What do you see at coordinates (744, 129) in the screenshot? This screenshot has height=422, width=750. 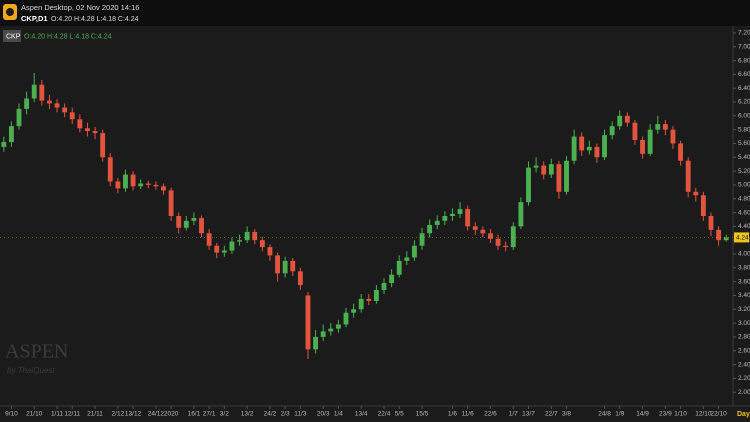 I see `y-tick-label: 5.80` at bounding box center [744, 129].